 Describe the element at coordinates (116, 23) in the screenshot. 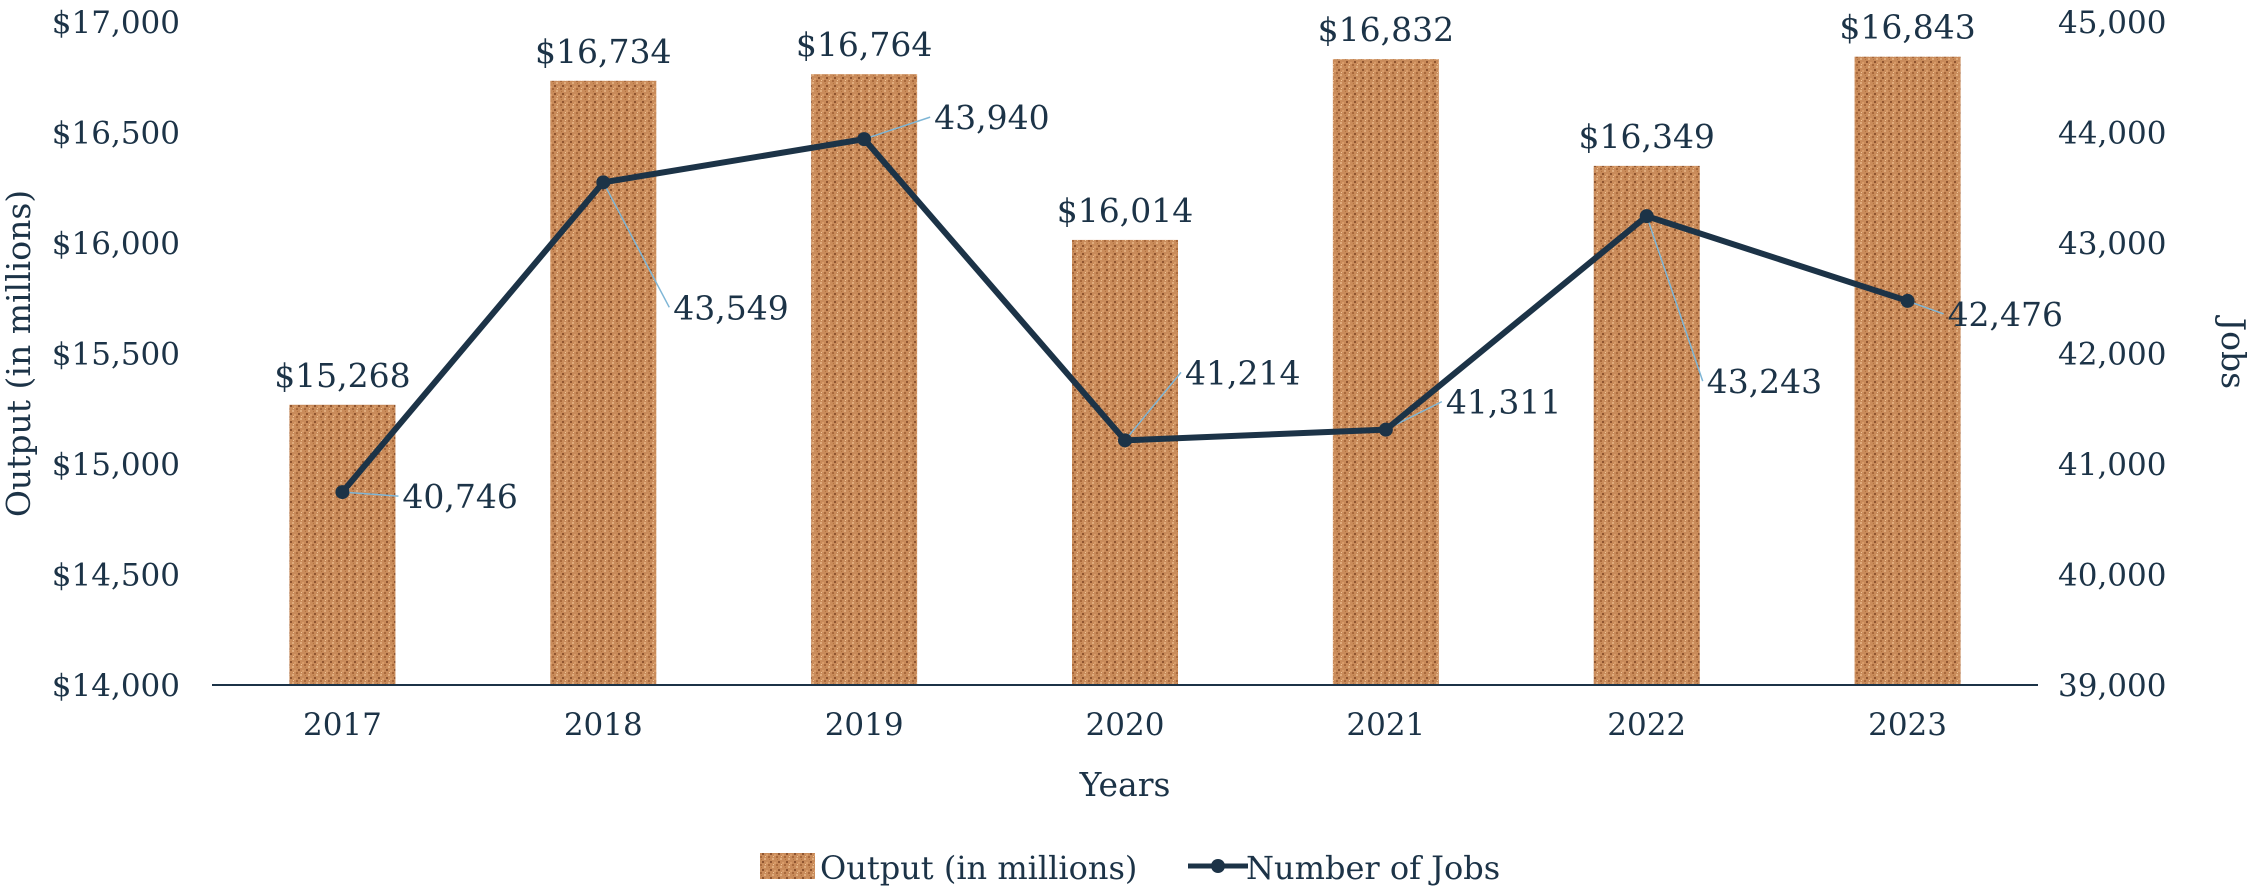

I see `y-left-tick-label: $17,000` at that location.